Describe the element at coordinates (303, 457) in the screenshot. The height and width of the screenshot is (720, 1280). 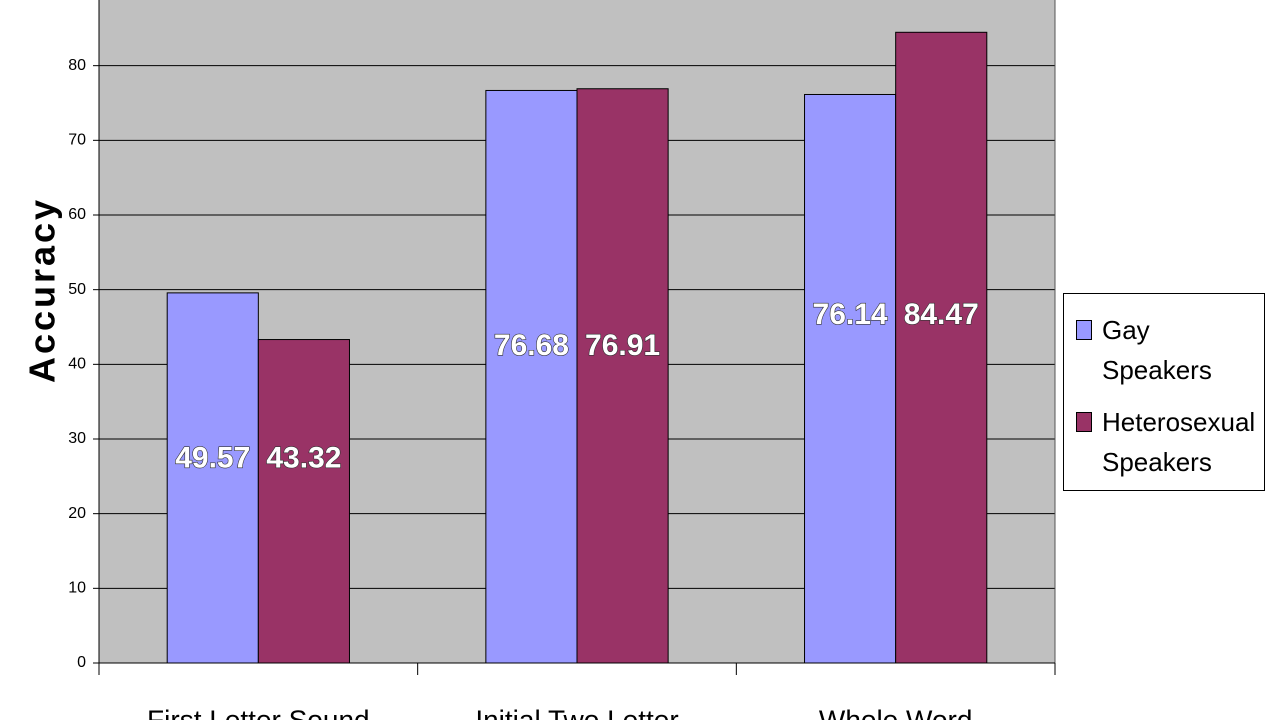
I see `value-label: 43.32` at that location.